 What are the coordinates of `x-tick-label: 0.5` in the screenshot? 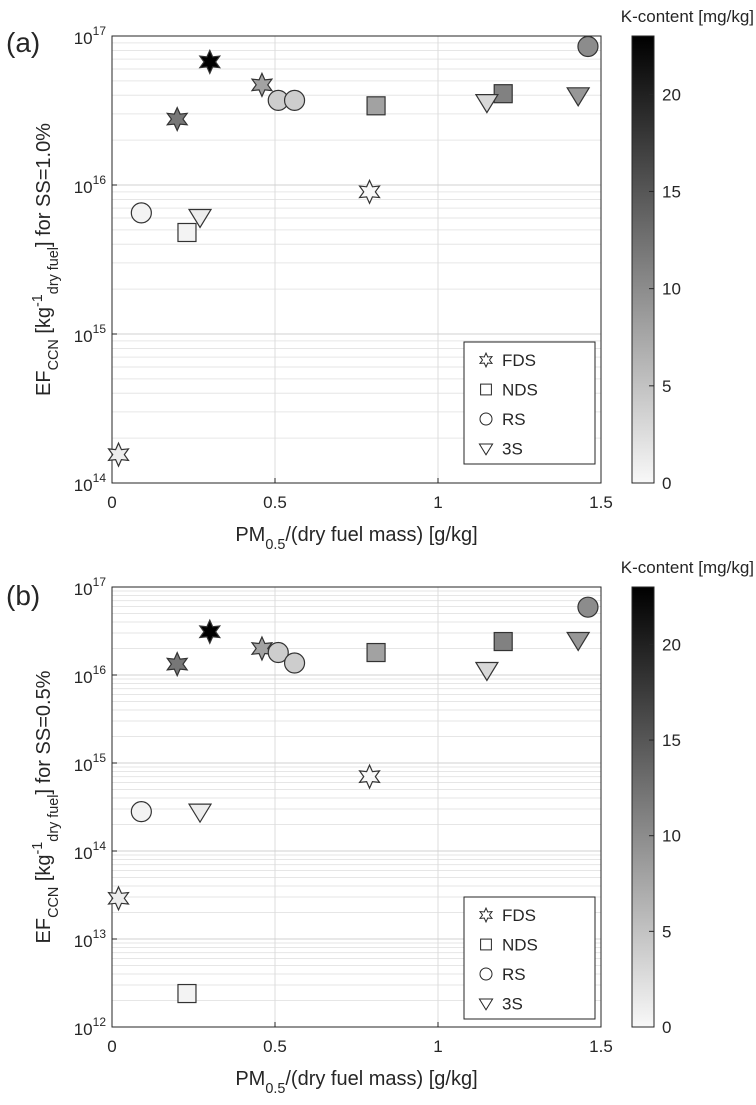 It's located at (275, 1046).